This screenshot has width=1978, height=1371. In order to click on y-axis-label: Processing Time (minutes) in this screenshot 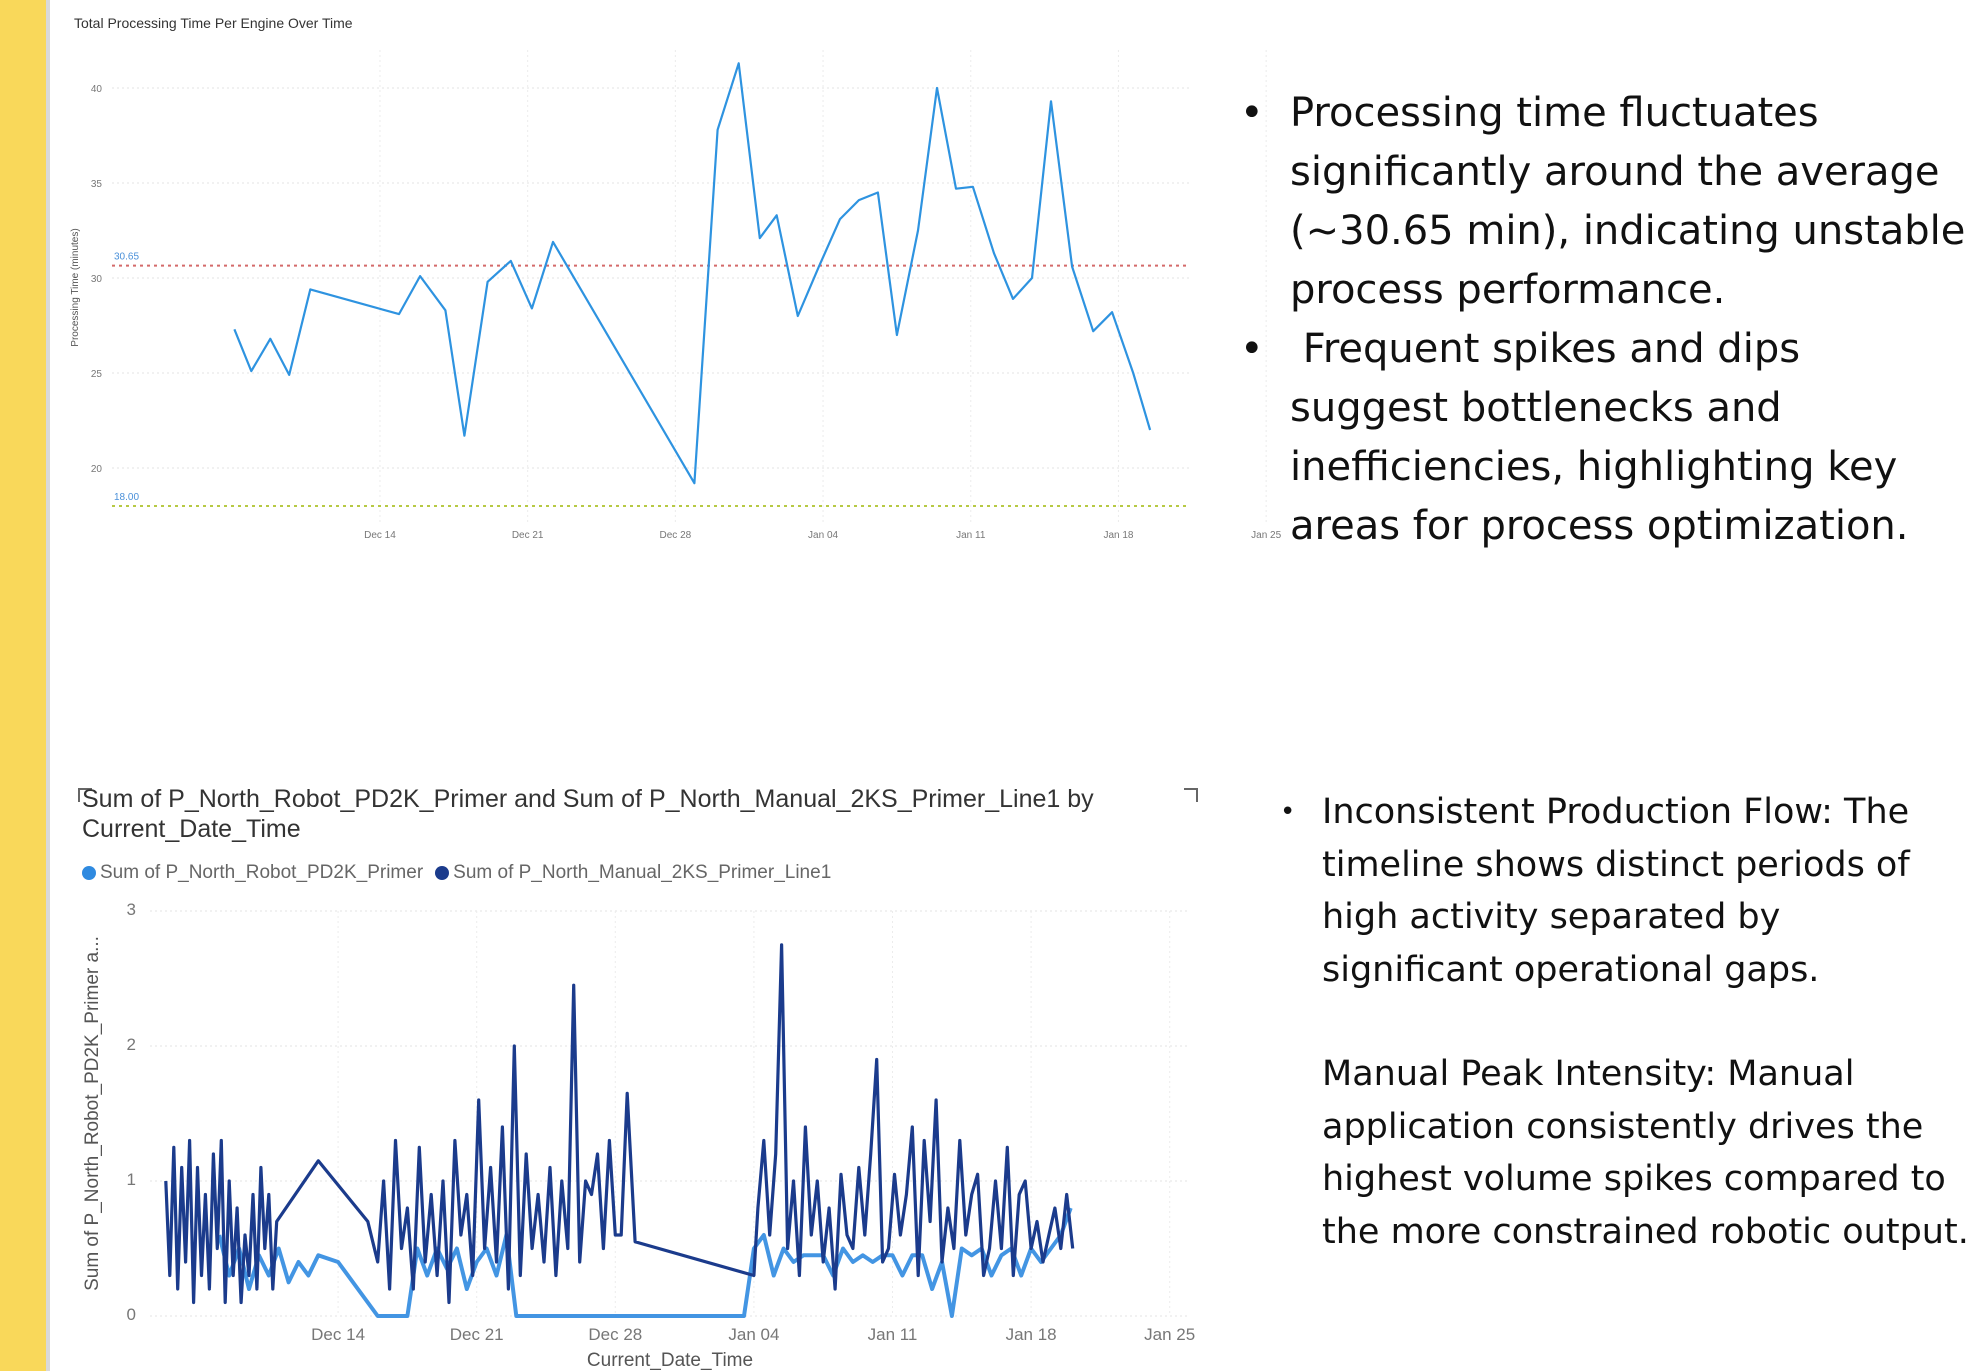, I will do `click(75, 287)`.